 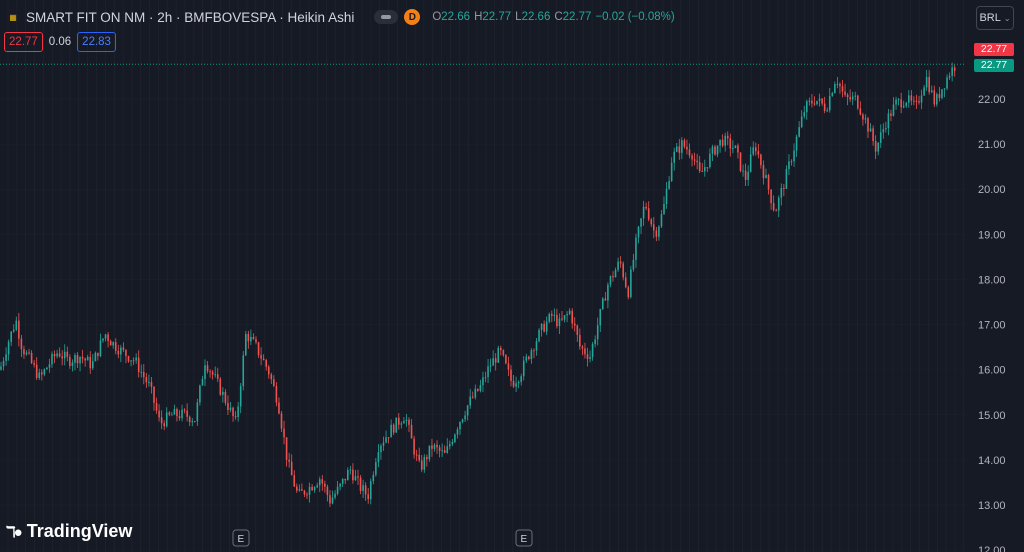 I want to click on tradingview-logo: ℸ● TradingView, so click(x=69, y=531).